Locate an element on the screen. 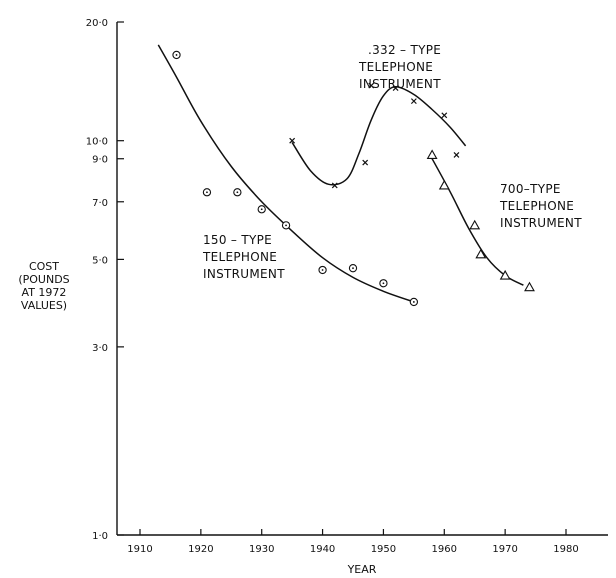 The height and width of the screenshot is (578, 616). x-tick-label: 1950 is located at coordinates (383, 549).